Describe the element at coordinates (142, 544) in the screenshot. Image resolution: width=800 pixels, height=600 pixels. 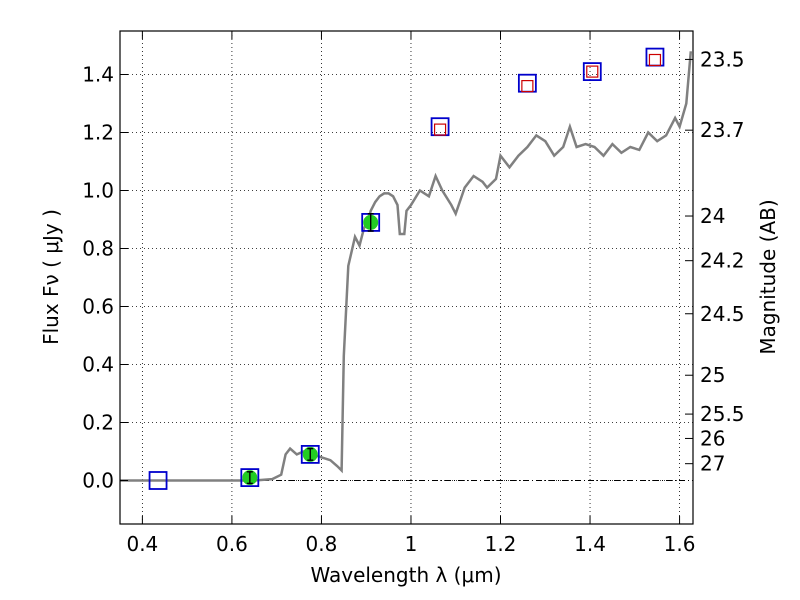
I see `x-tick-label: 0.4` at that location.